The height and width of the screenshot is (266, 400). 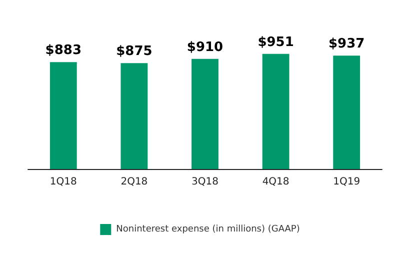 I want to click on data-label: $951, so click(x=276, y=42).